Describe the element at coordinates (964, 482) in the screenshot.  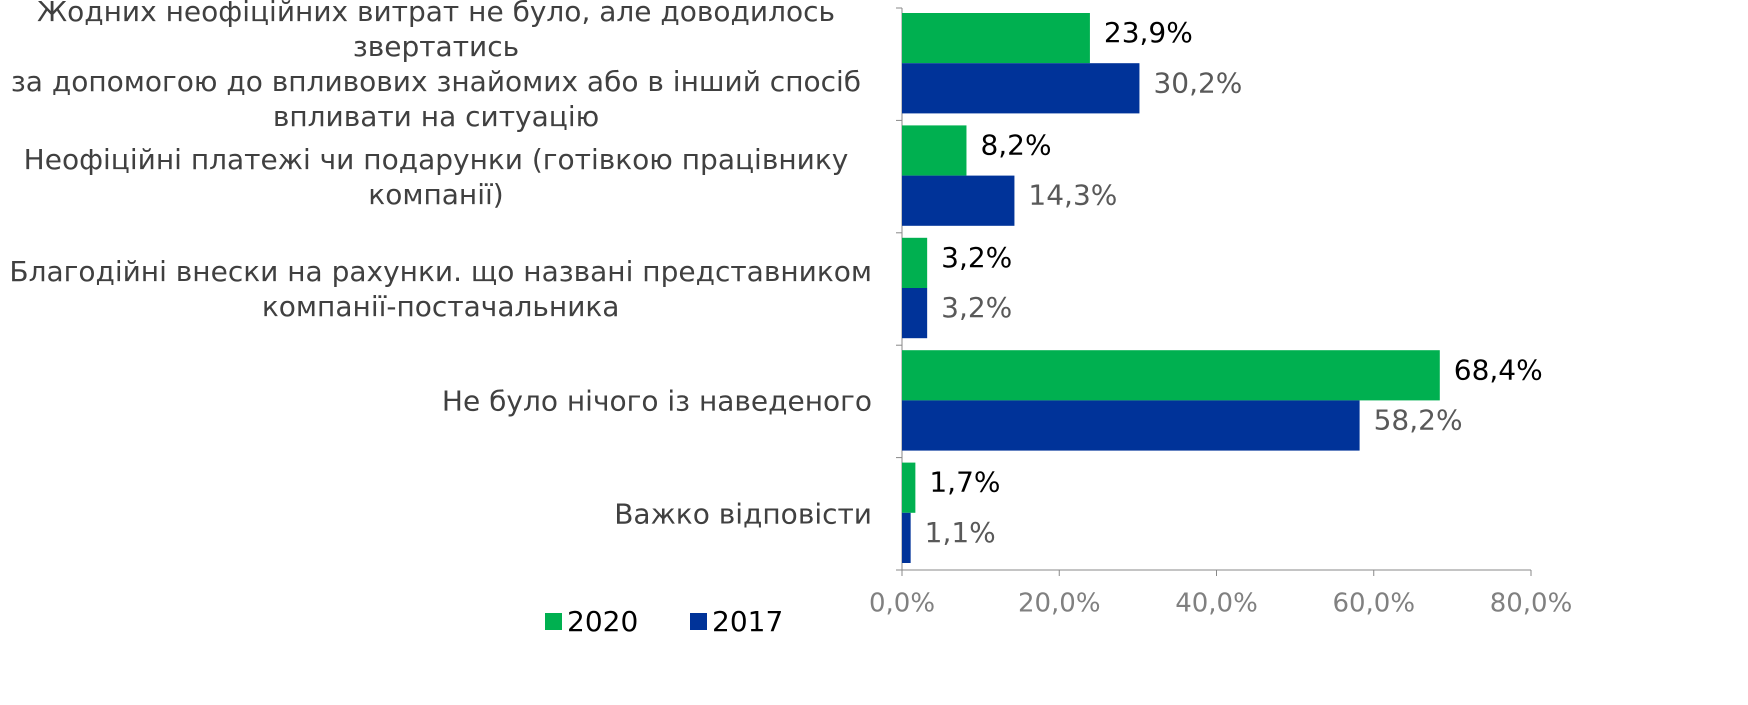
I see `value-label: 1,7%` at that location.